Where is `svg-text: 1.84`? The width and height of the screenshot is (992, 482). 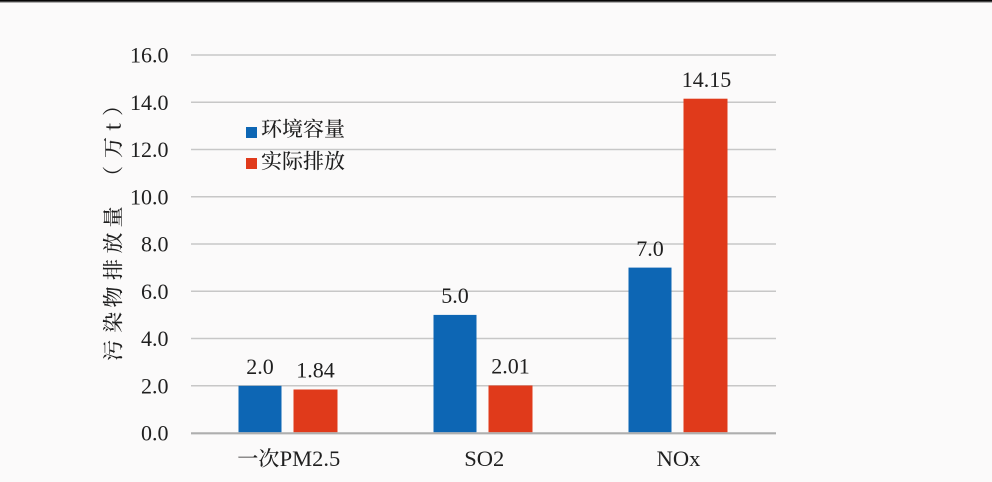 svg-text: 1.84 is located at coordinates (315, 370).